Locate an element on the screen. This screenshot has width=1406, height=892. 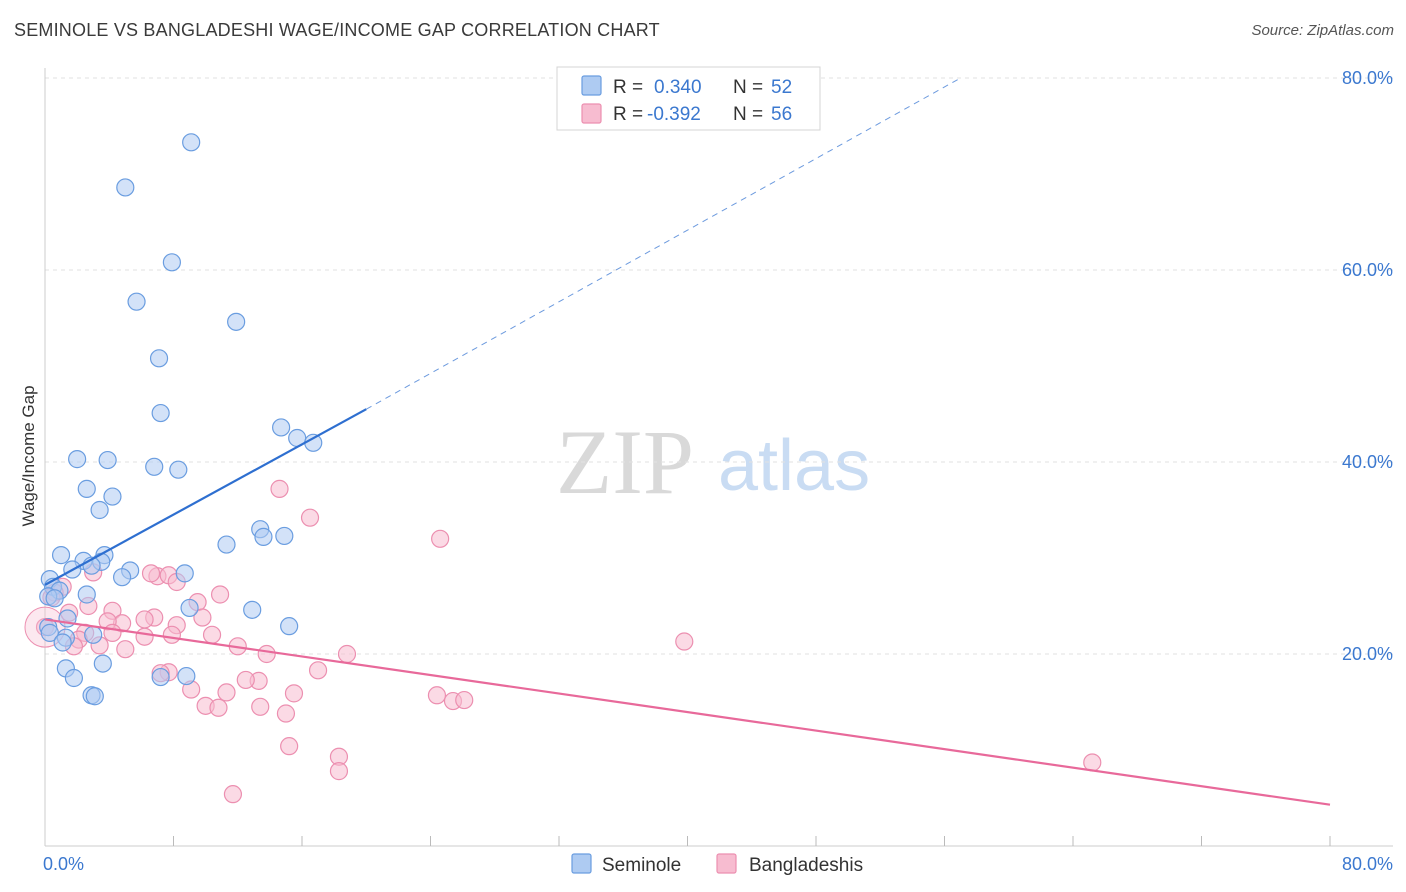
legend-r-label-bangladeshis: R = is located at coordinates (628, 114).